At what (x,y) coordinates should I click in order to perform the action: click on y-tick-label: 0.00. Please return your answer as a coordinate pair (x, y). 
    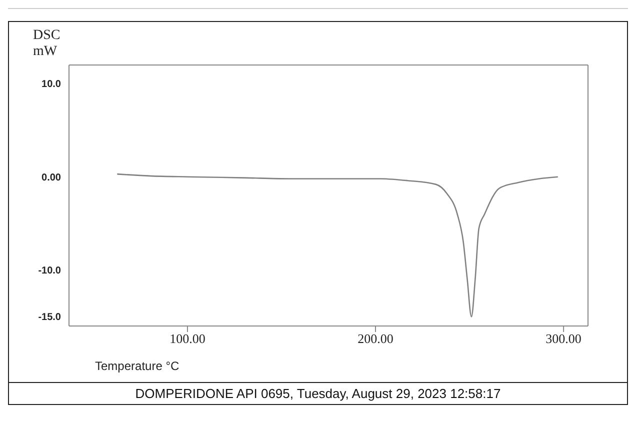
    Looking at the image, I should click on (52, 178).